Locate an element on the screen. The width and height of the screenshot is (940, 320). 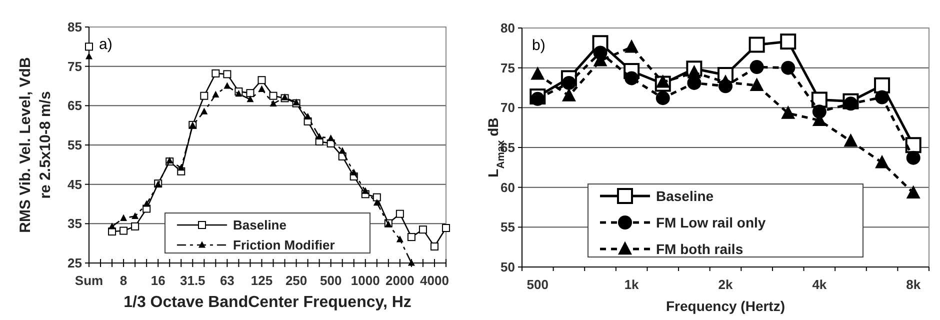
x-tick-label: 16 is located at coordinates (158, 280).